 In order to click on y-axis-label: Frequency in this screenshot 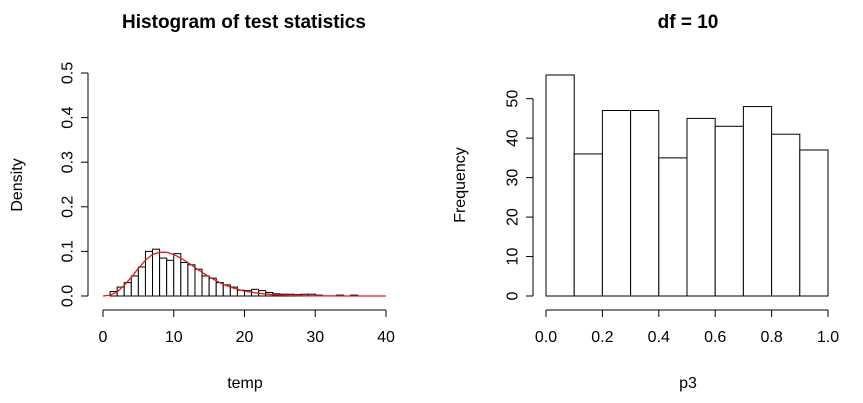, I will do `click(460, 185)`.